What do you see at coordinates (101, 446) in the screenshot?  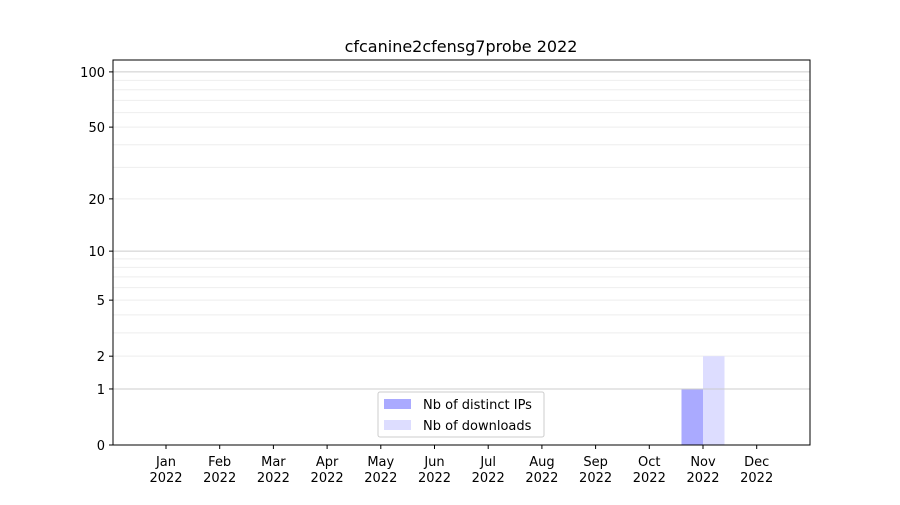 I see `y-tick-label: 0` at bounding box center [101, 446].